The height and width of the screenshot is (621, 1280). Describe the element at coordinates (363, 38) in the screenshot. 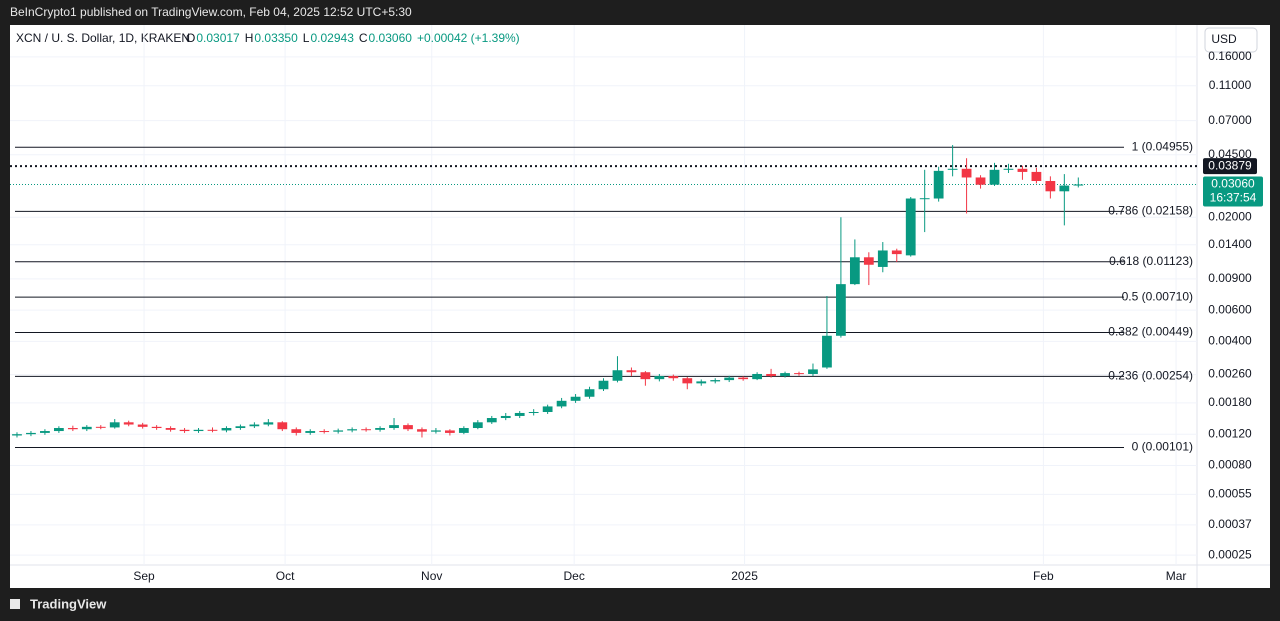

I see `legend-item: C` at that location.